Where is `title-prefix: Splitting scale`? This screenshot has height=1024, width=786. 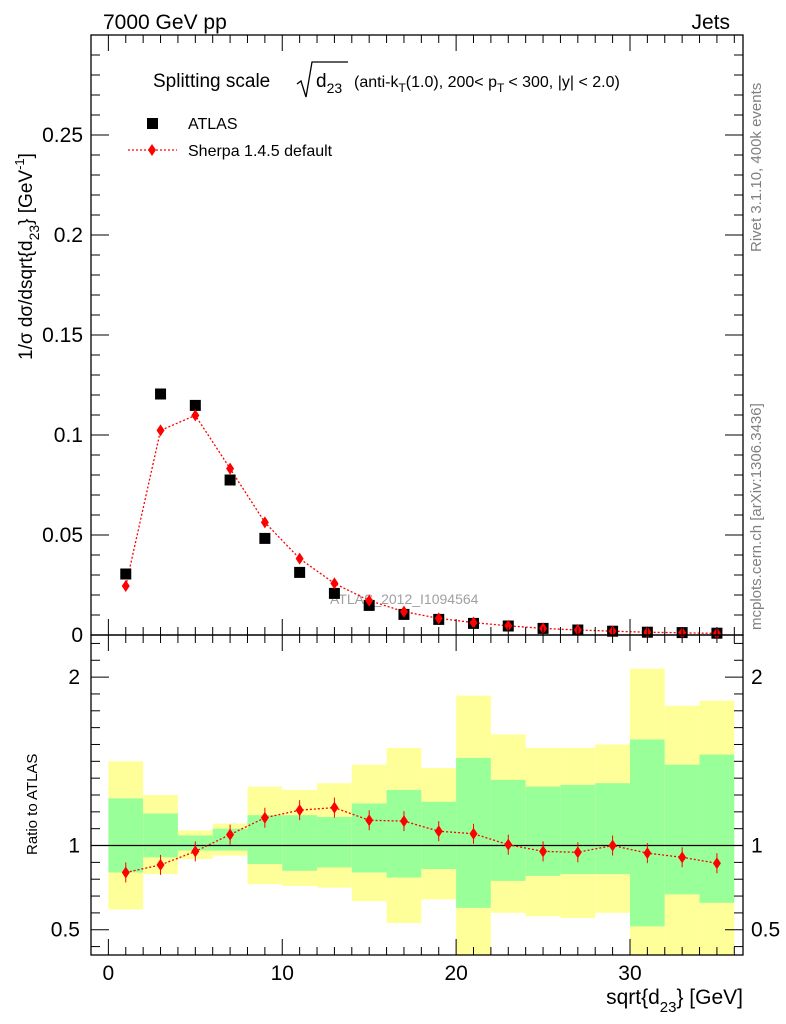 title-prefix: Splitting scale is located at coordinates (211, 81).